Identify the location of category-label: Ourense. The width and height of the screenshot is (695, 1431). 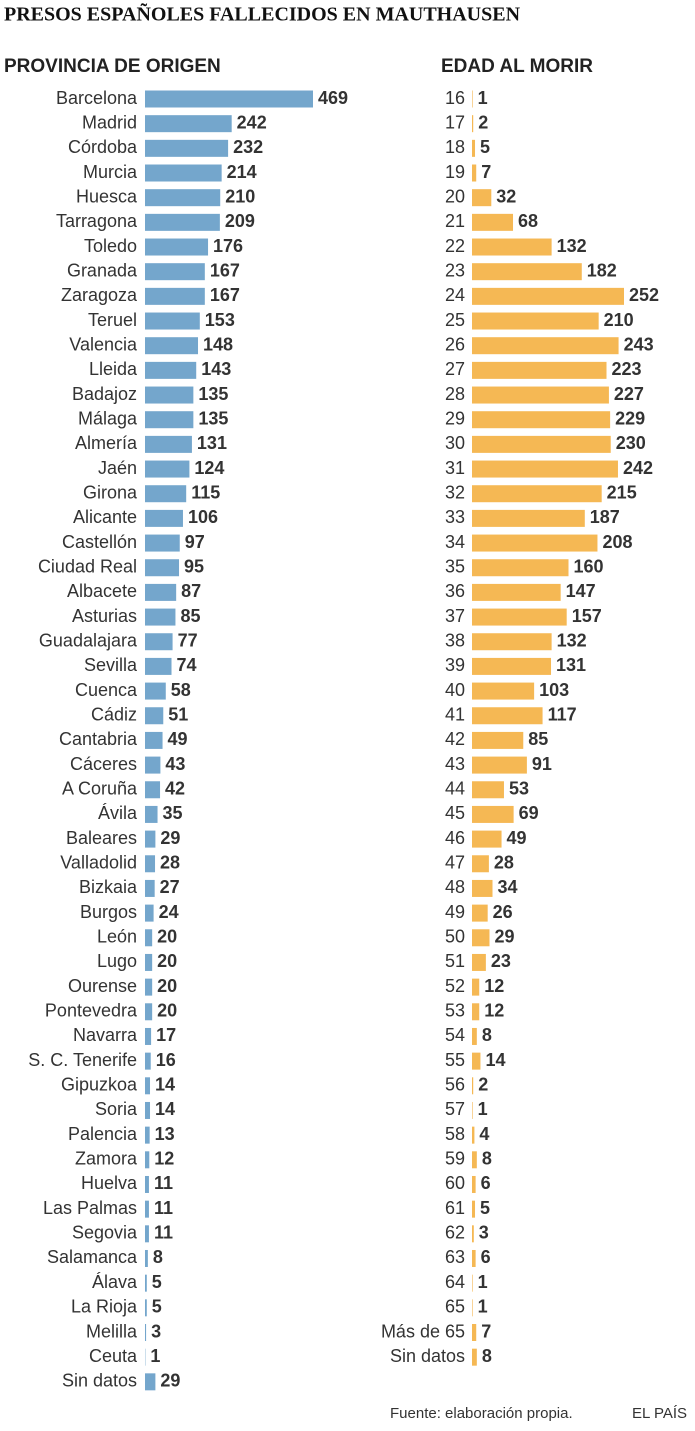
(102, 986).